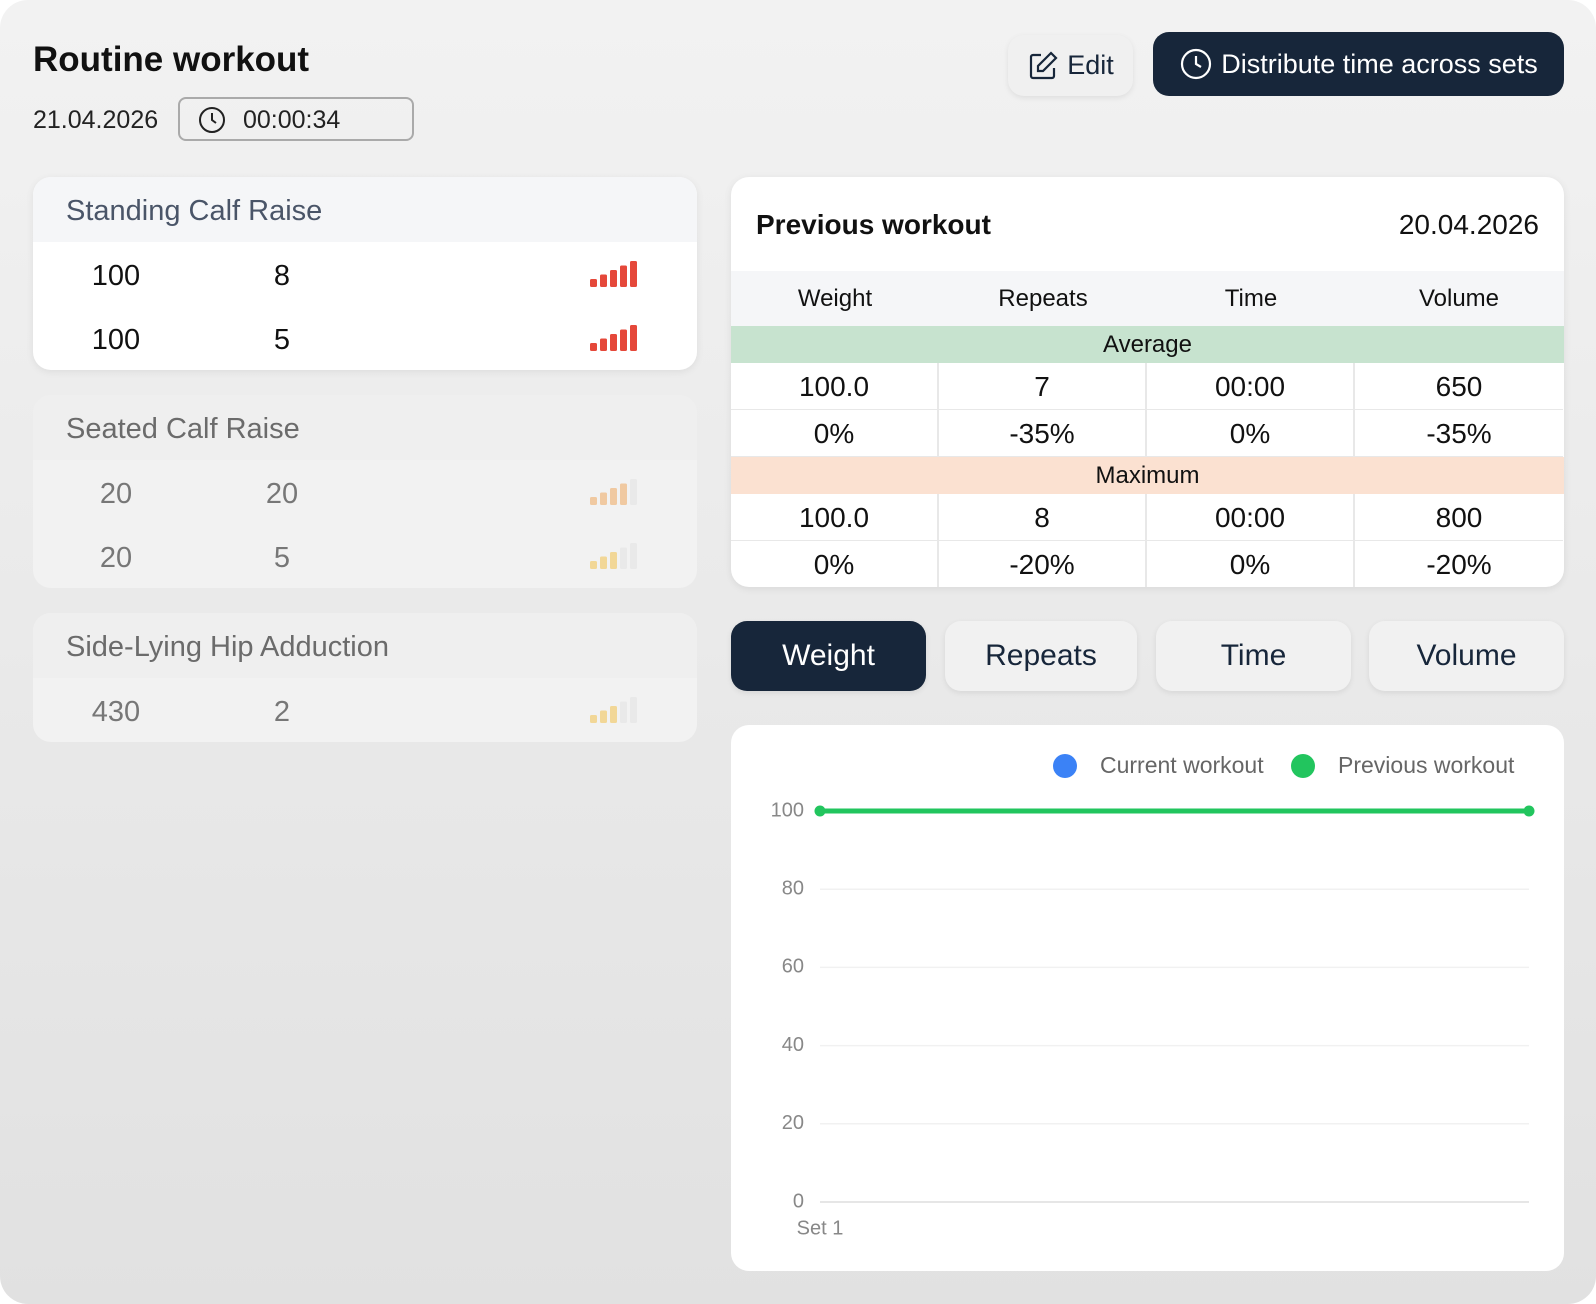  What do you see at coordinates (793, 967) in the screenshot?
I see `y-tick-label: 60` at bounding box center [793, 967].